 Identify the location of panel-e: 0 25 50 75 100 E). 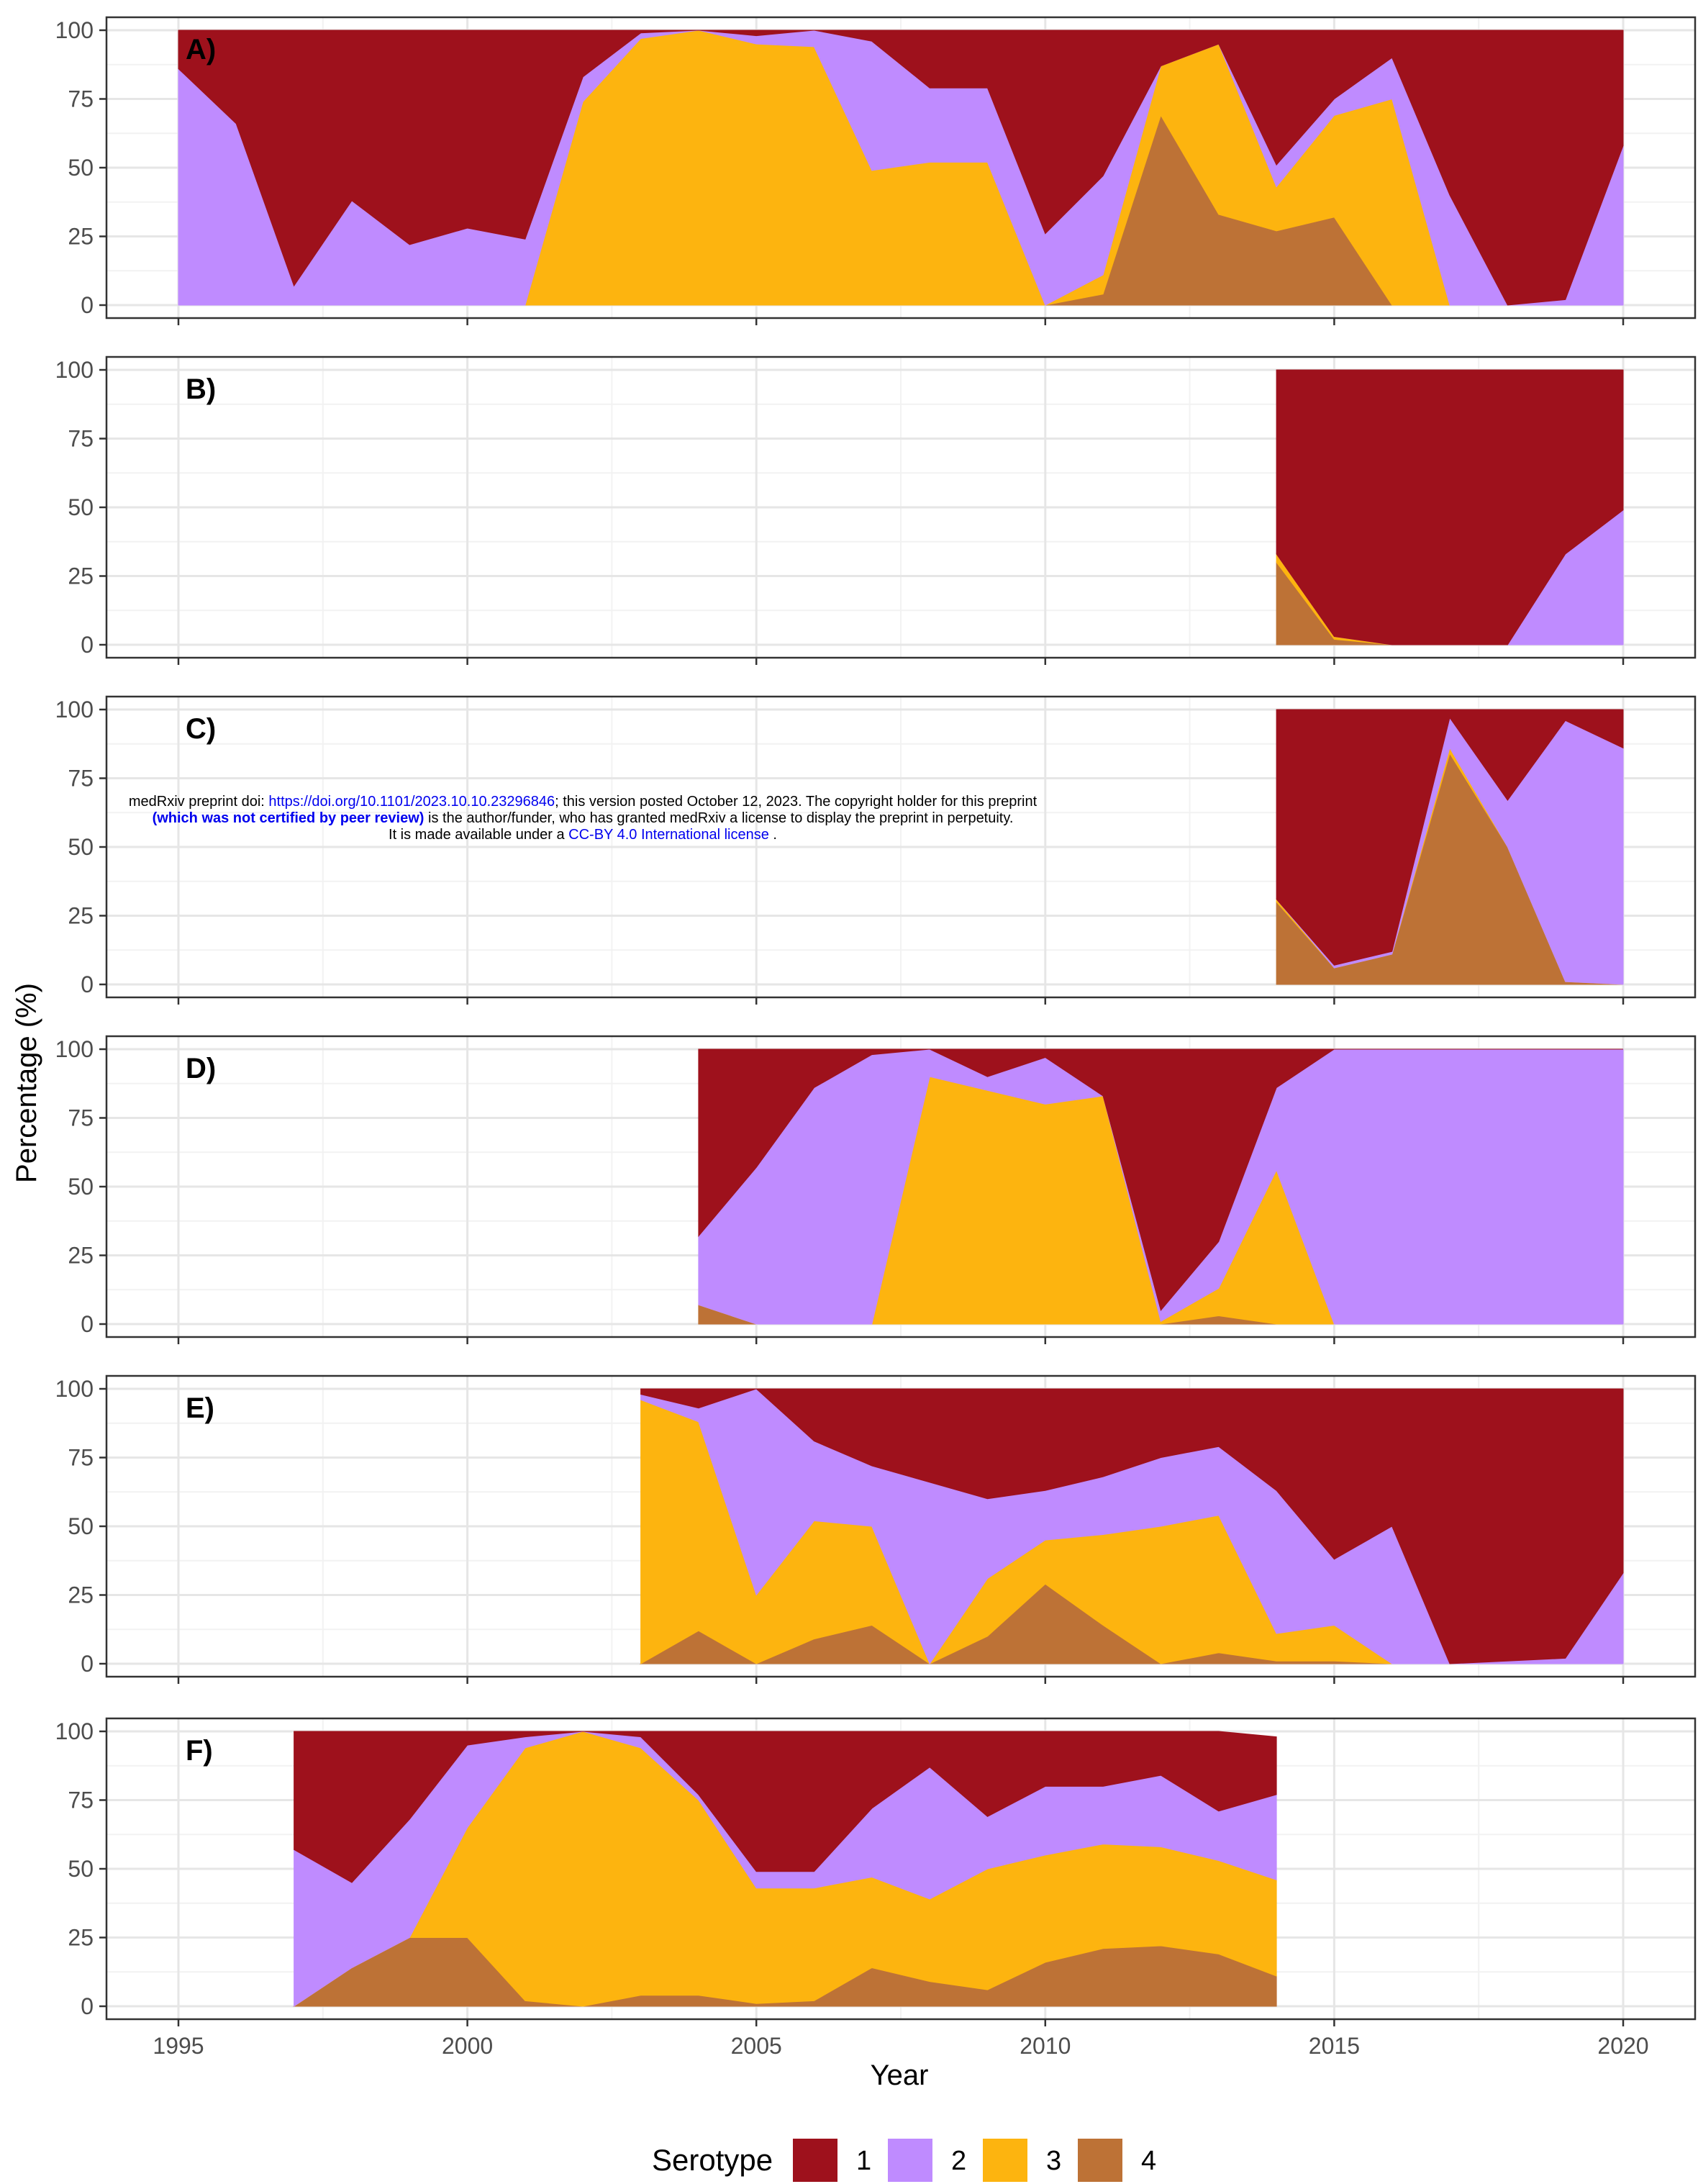
(876, 1529).